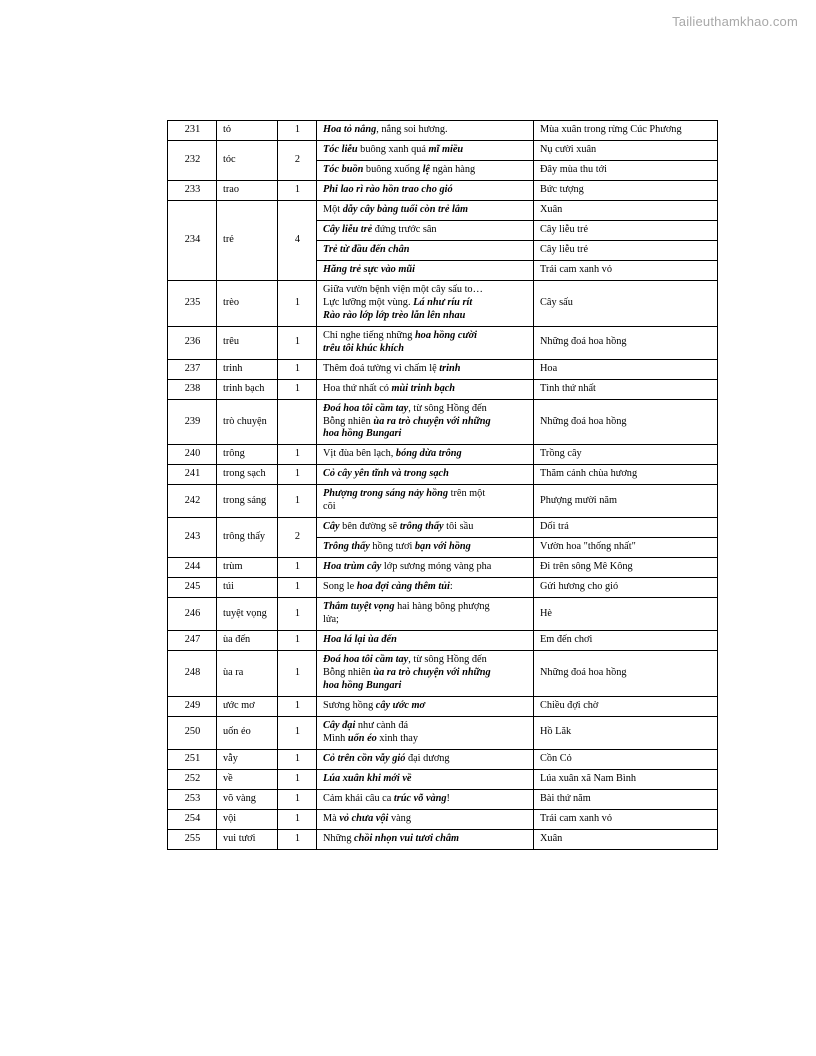 The height and width of the screenshot is (1056, 816). I want to click on cell-headword: trong sạch, so click(247, 475).